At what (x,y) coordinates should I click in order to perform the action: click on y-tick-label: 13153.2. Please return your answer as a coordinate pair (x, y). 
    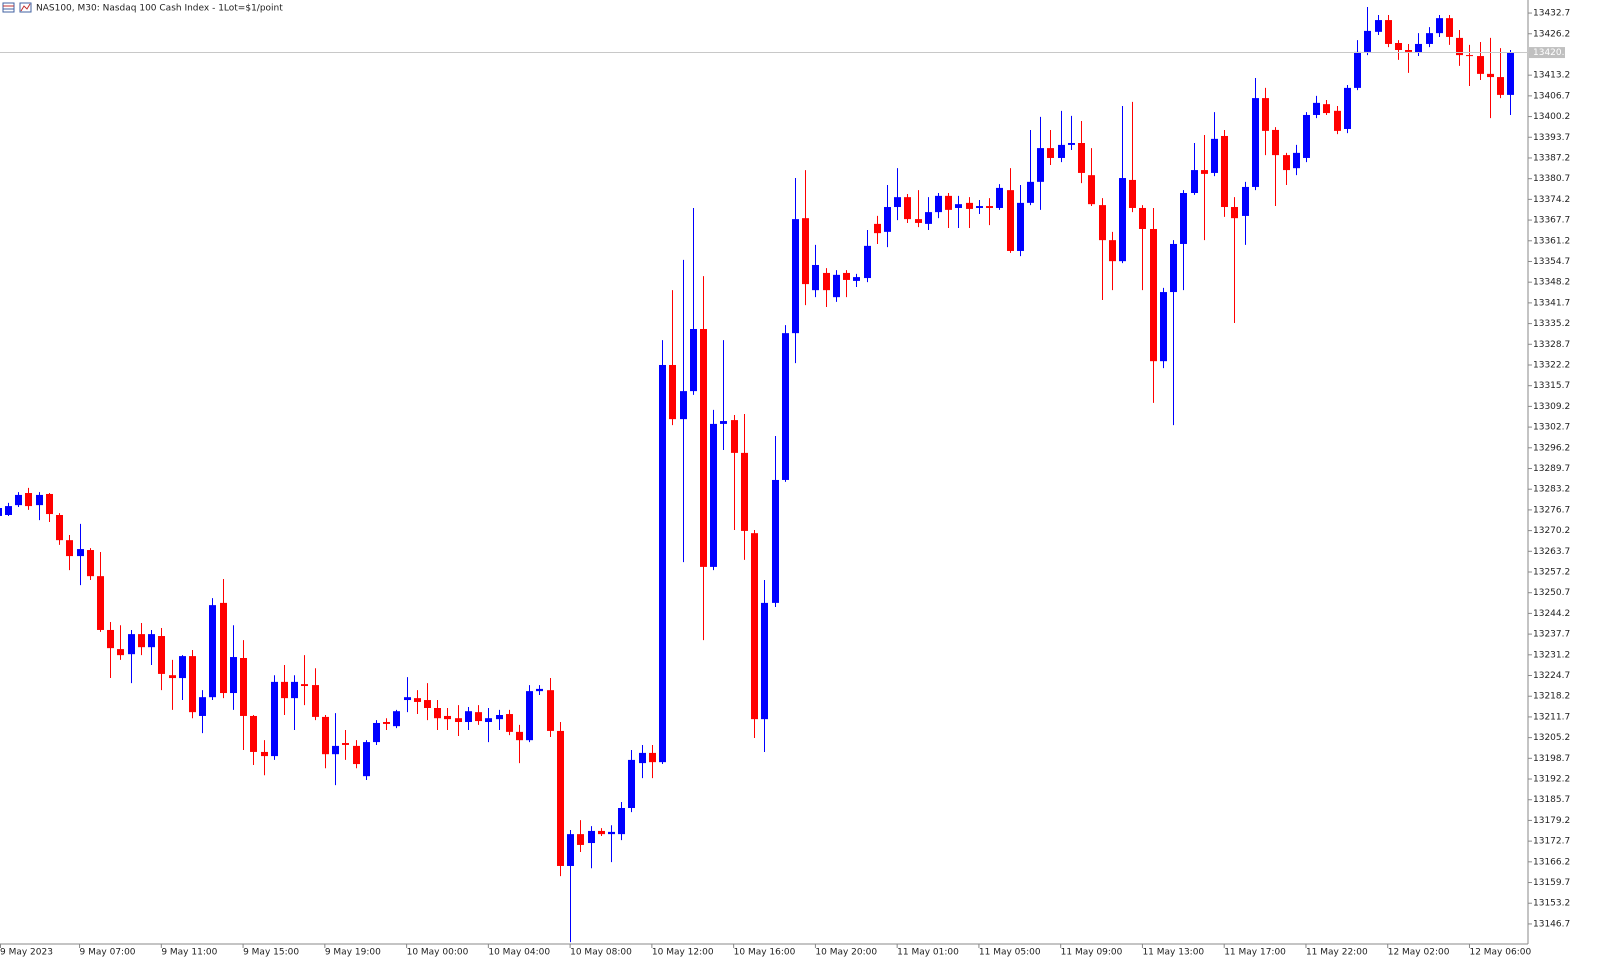
    Looking at the image, I should click on (1551, 904).